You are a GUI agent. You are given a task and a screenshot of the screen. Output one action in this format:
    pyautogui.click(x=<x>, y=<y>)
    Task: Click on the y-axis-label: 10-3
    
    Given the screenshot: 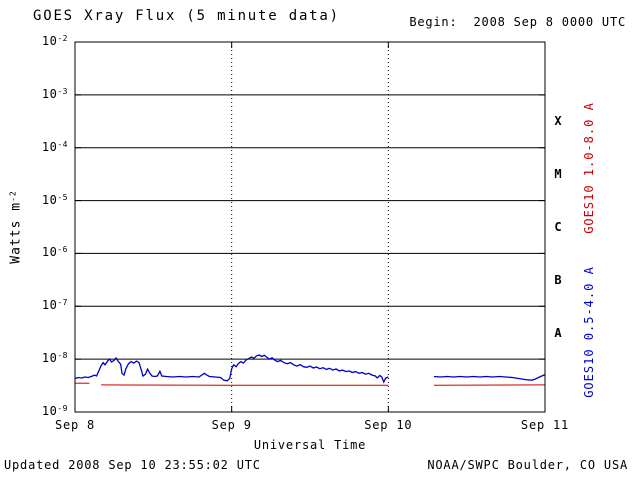 What is the action you would take?
    pyautogui.click(x=54, y=93)
    